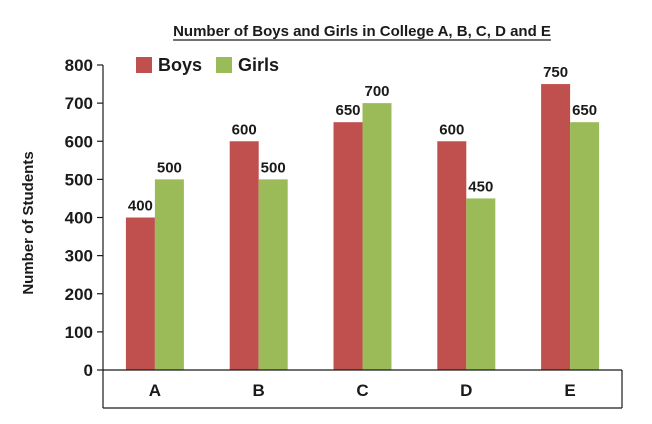  I want to click on y-tick-label: 300, so click(79, 256).